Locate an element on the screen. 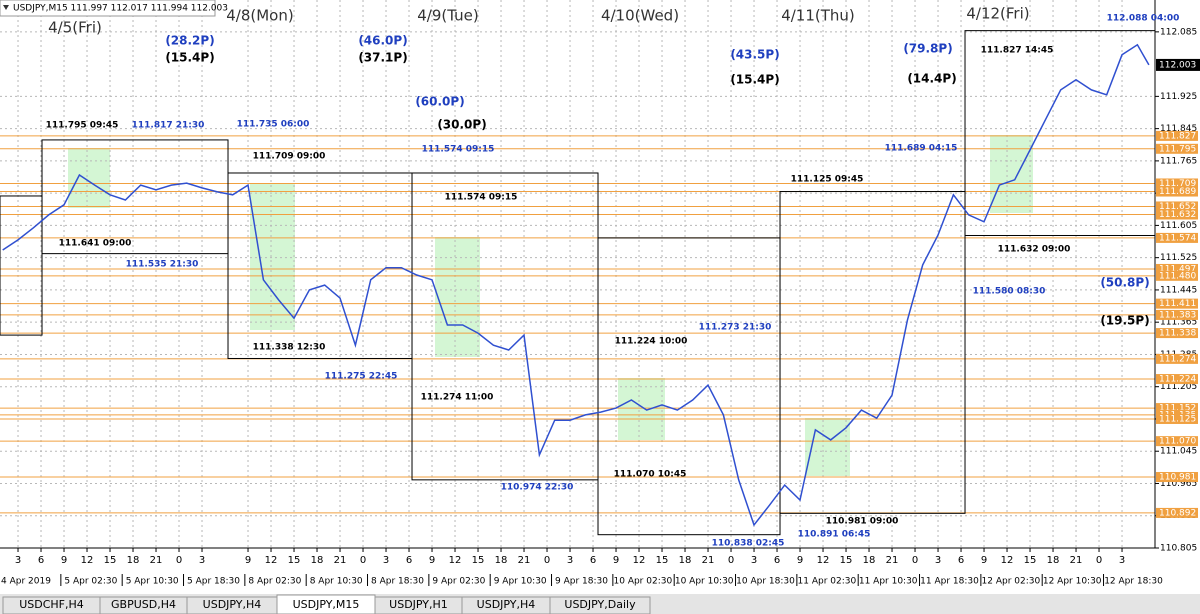 Image resolution: width=1200 pixels, height=614 pixels. y-tick-label: 111.845 is located at coordinates (1178, 129).